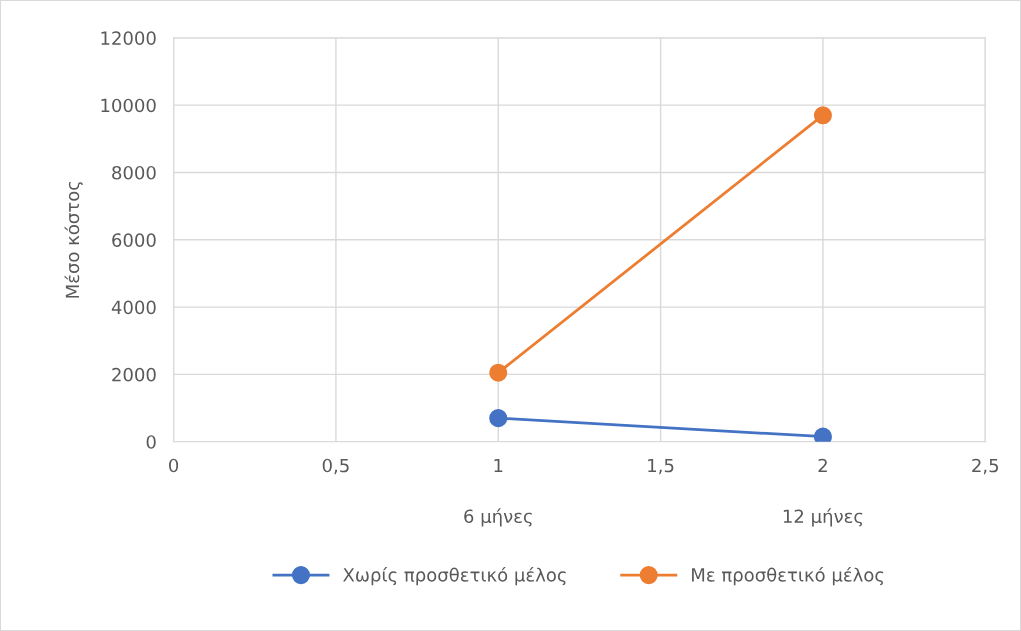 The image size is (1021, 631). I want to click on x-tick-label: 2, so click(822, 465).